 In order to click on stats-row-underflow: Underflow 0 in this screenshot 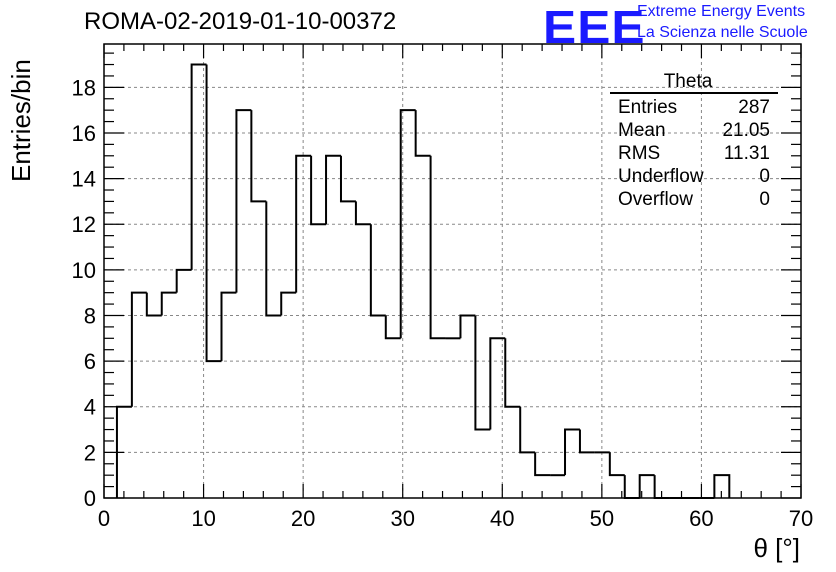, I will do `click(694, 176)`.